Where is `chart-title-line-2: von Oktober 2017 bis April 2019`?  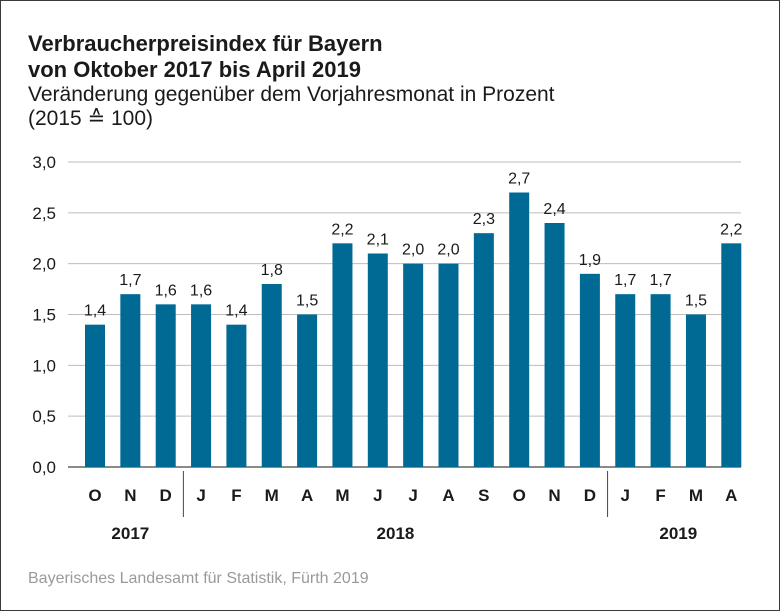
chart-title-line-2: von Oktober 2017 bis April 2019 is located at coordinates (194, 69).